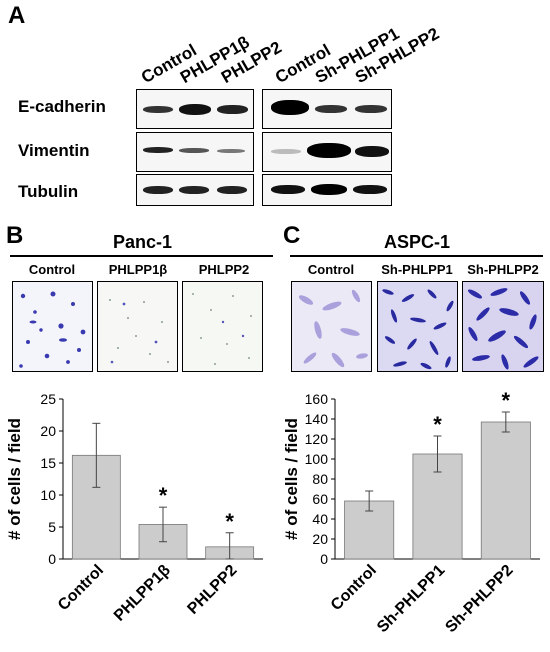 This screenshot has width=550, height=652. Describe the element at coordinates (195, 152) in the screenshot. I see `blot-vimentin-left` at that location.